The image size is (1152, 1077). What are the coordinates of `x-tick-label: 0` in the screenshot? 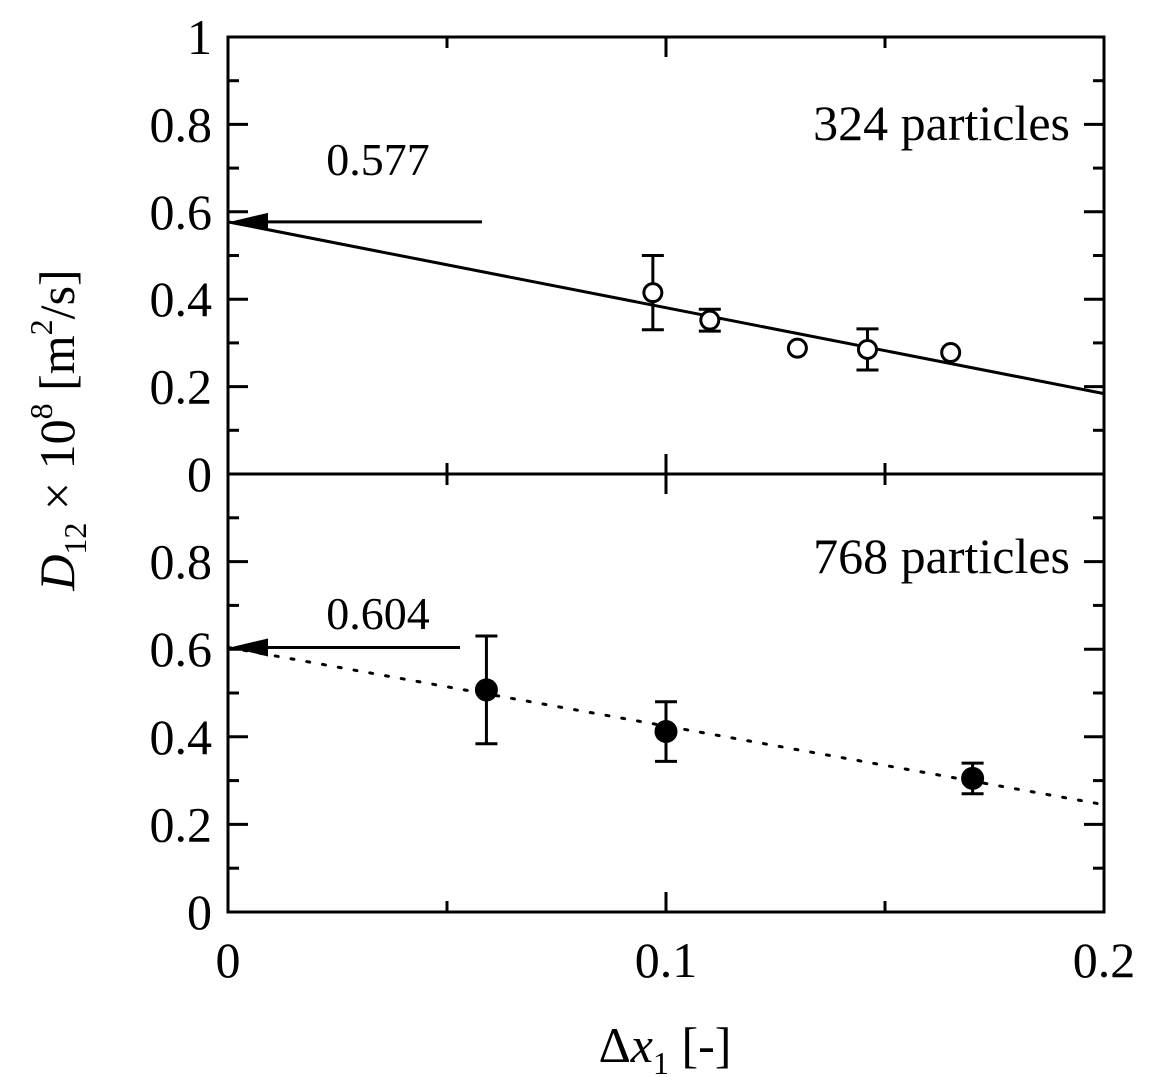 It's located at (228, 960).